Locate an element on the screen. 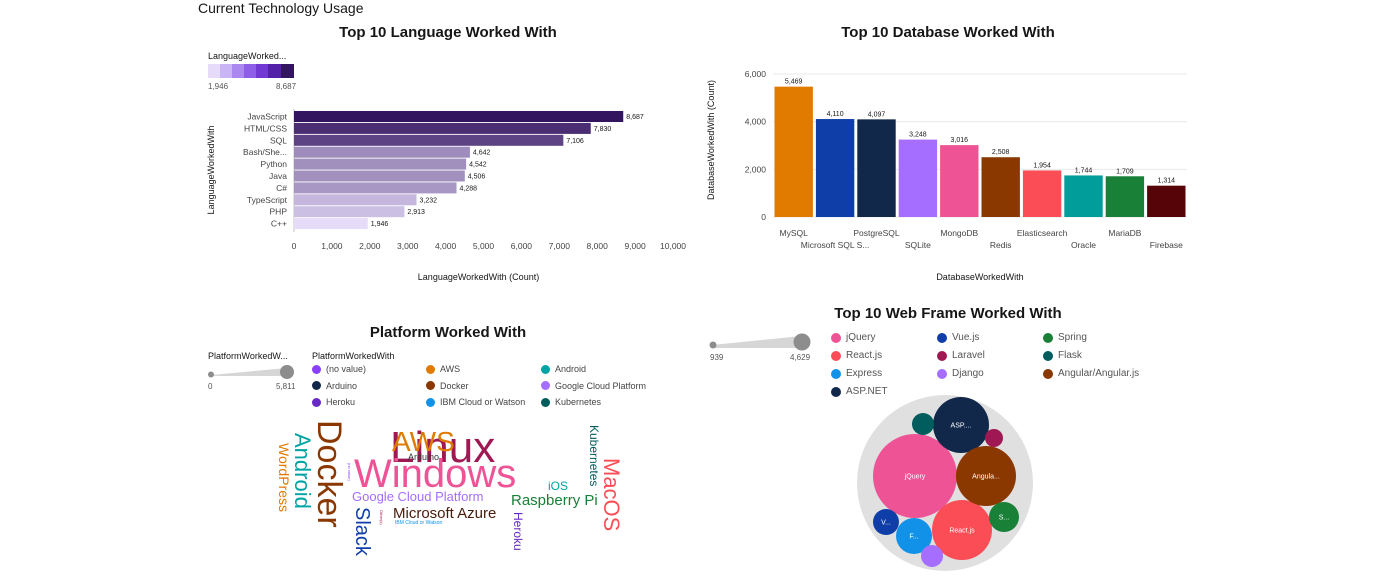 The width and height of the screenshot is (1396, 583). bar-elasticsearch is located at coordinates (1042, 193).